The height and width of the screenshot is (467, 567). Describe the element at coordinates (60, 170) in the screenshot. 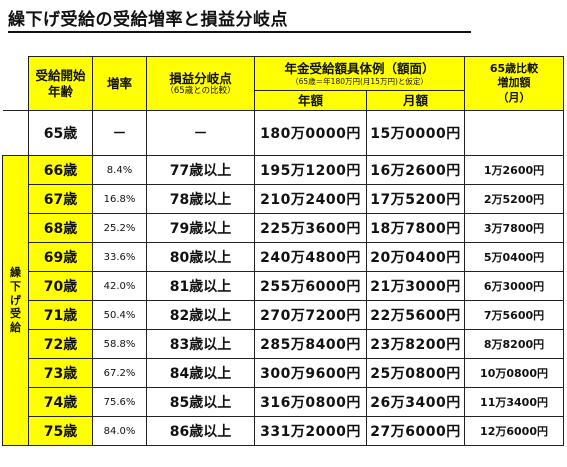

I see `age-cell: 66歳` at that location.